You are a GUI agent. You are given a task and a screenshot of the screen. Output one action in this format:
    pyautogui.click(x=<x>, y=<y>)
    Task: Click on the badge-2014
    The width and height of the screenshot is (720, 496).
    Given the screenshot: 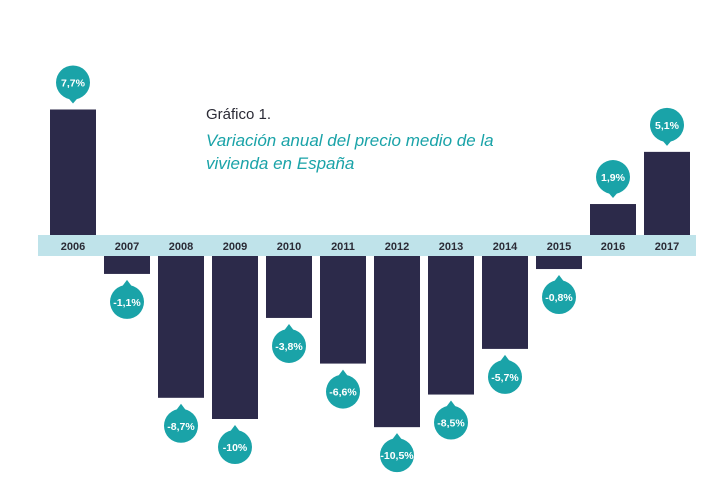 What is the action you would take?
    pyautogui.click(x=505, y=376)
    